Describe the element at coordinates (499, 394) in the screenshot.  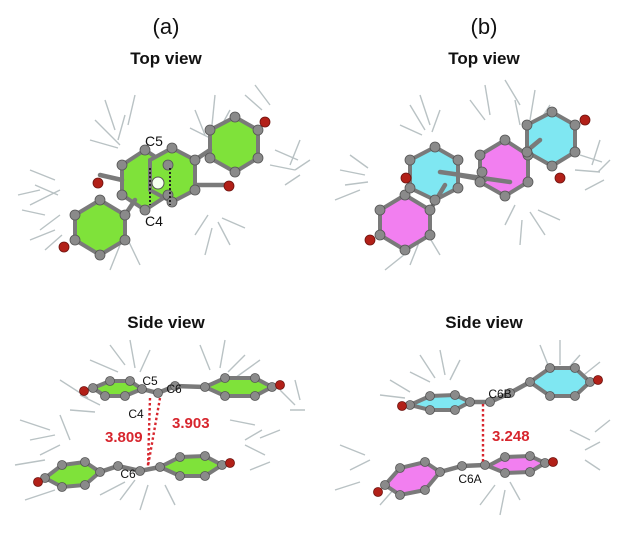
I see `panel-b-side-atom-c6b: C6B` at that location.